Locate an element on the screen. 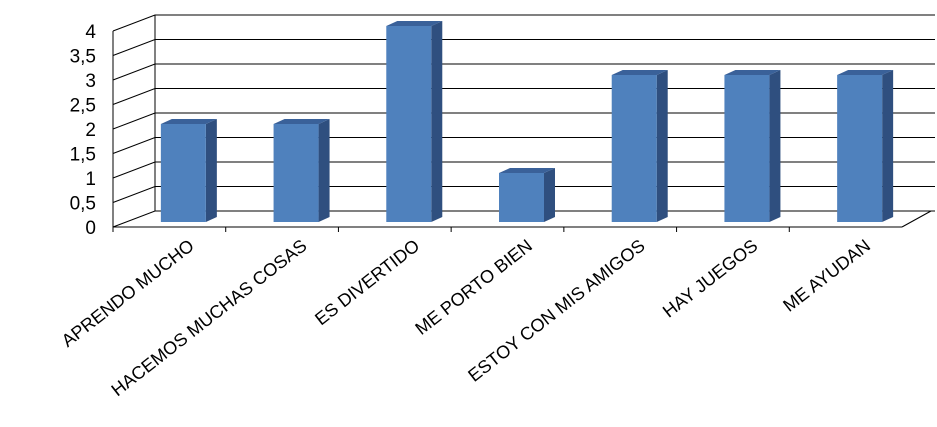 The height and width of the screenshot is (427, 937). y-tick-label: 2 is located at coordinates (90, 130).